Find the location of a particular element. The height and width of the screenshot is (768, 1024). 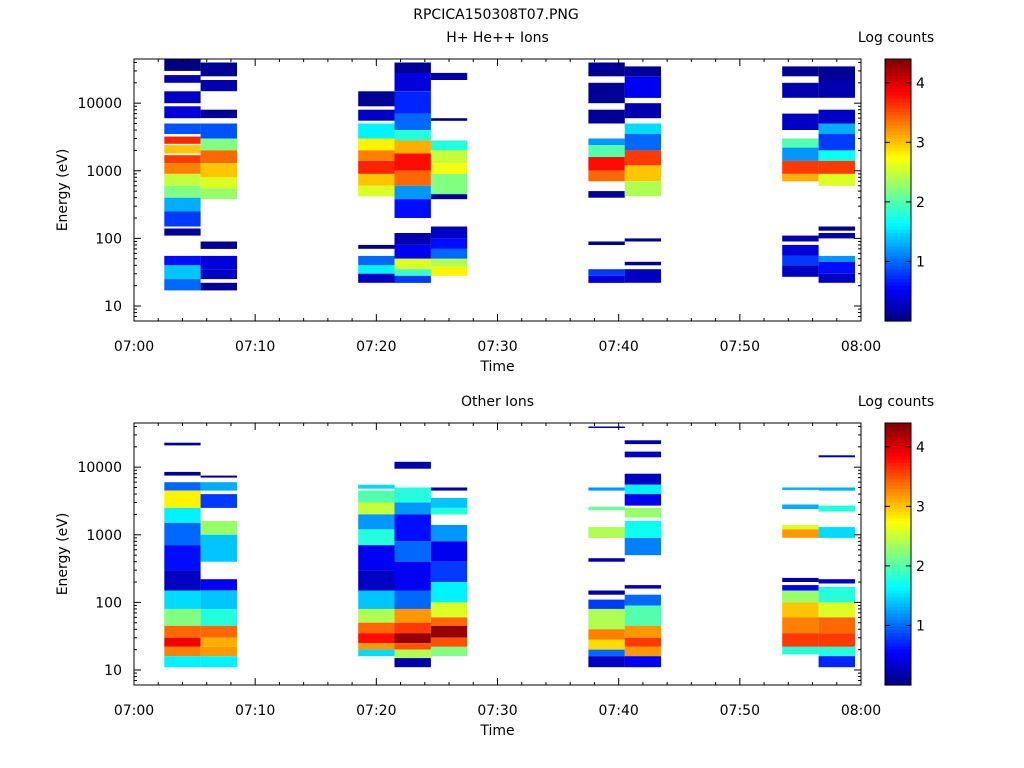

colorbar-tick-label: 2 is located at coordinates (920, 567).